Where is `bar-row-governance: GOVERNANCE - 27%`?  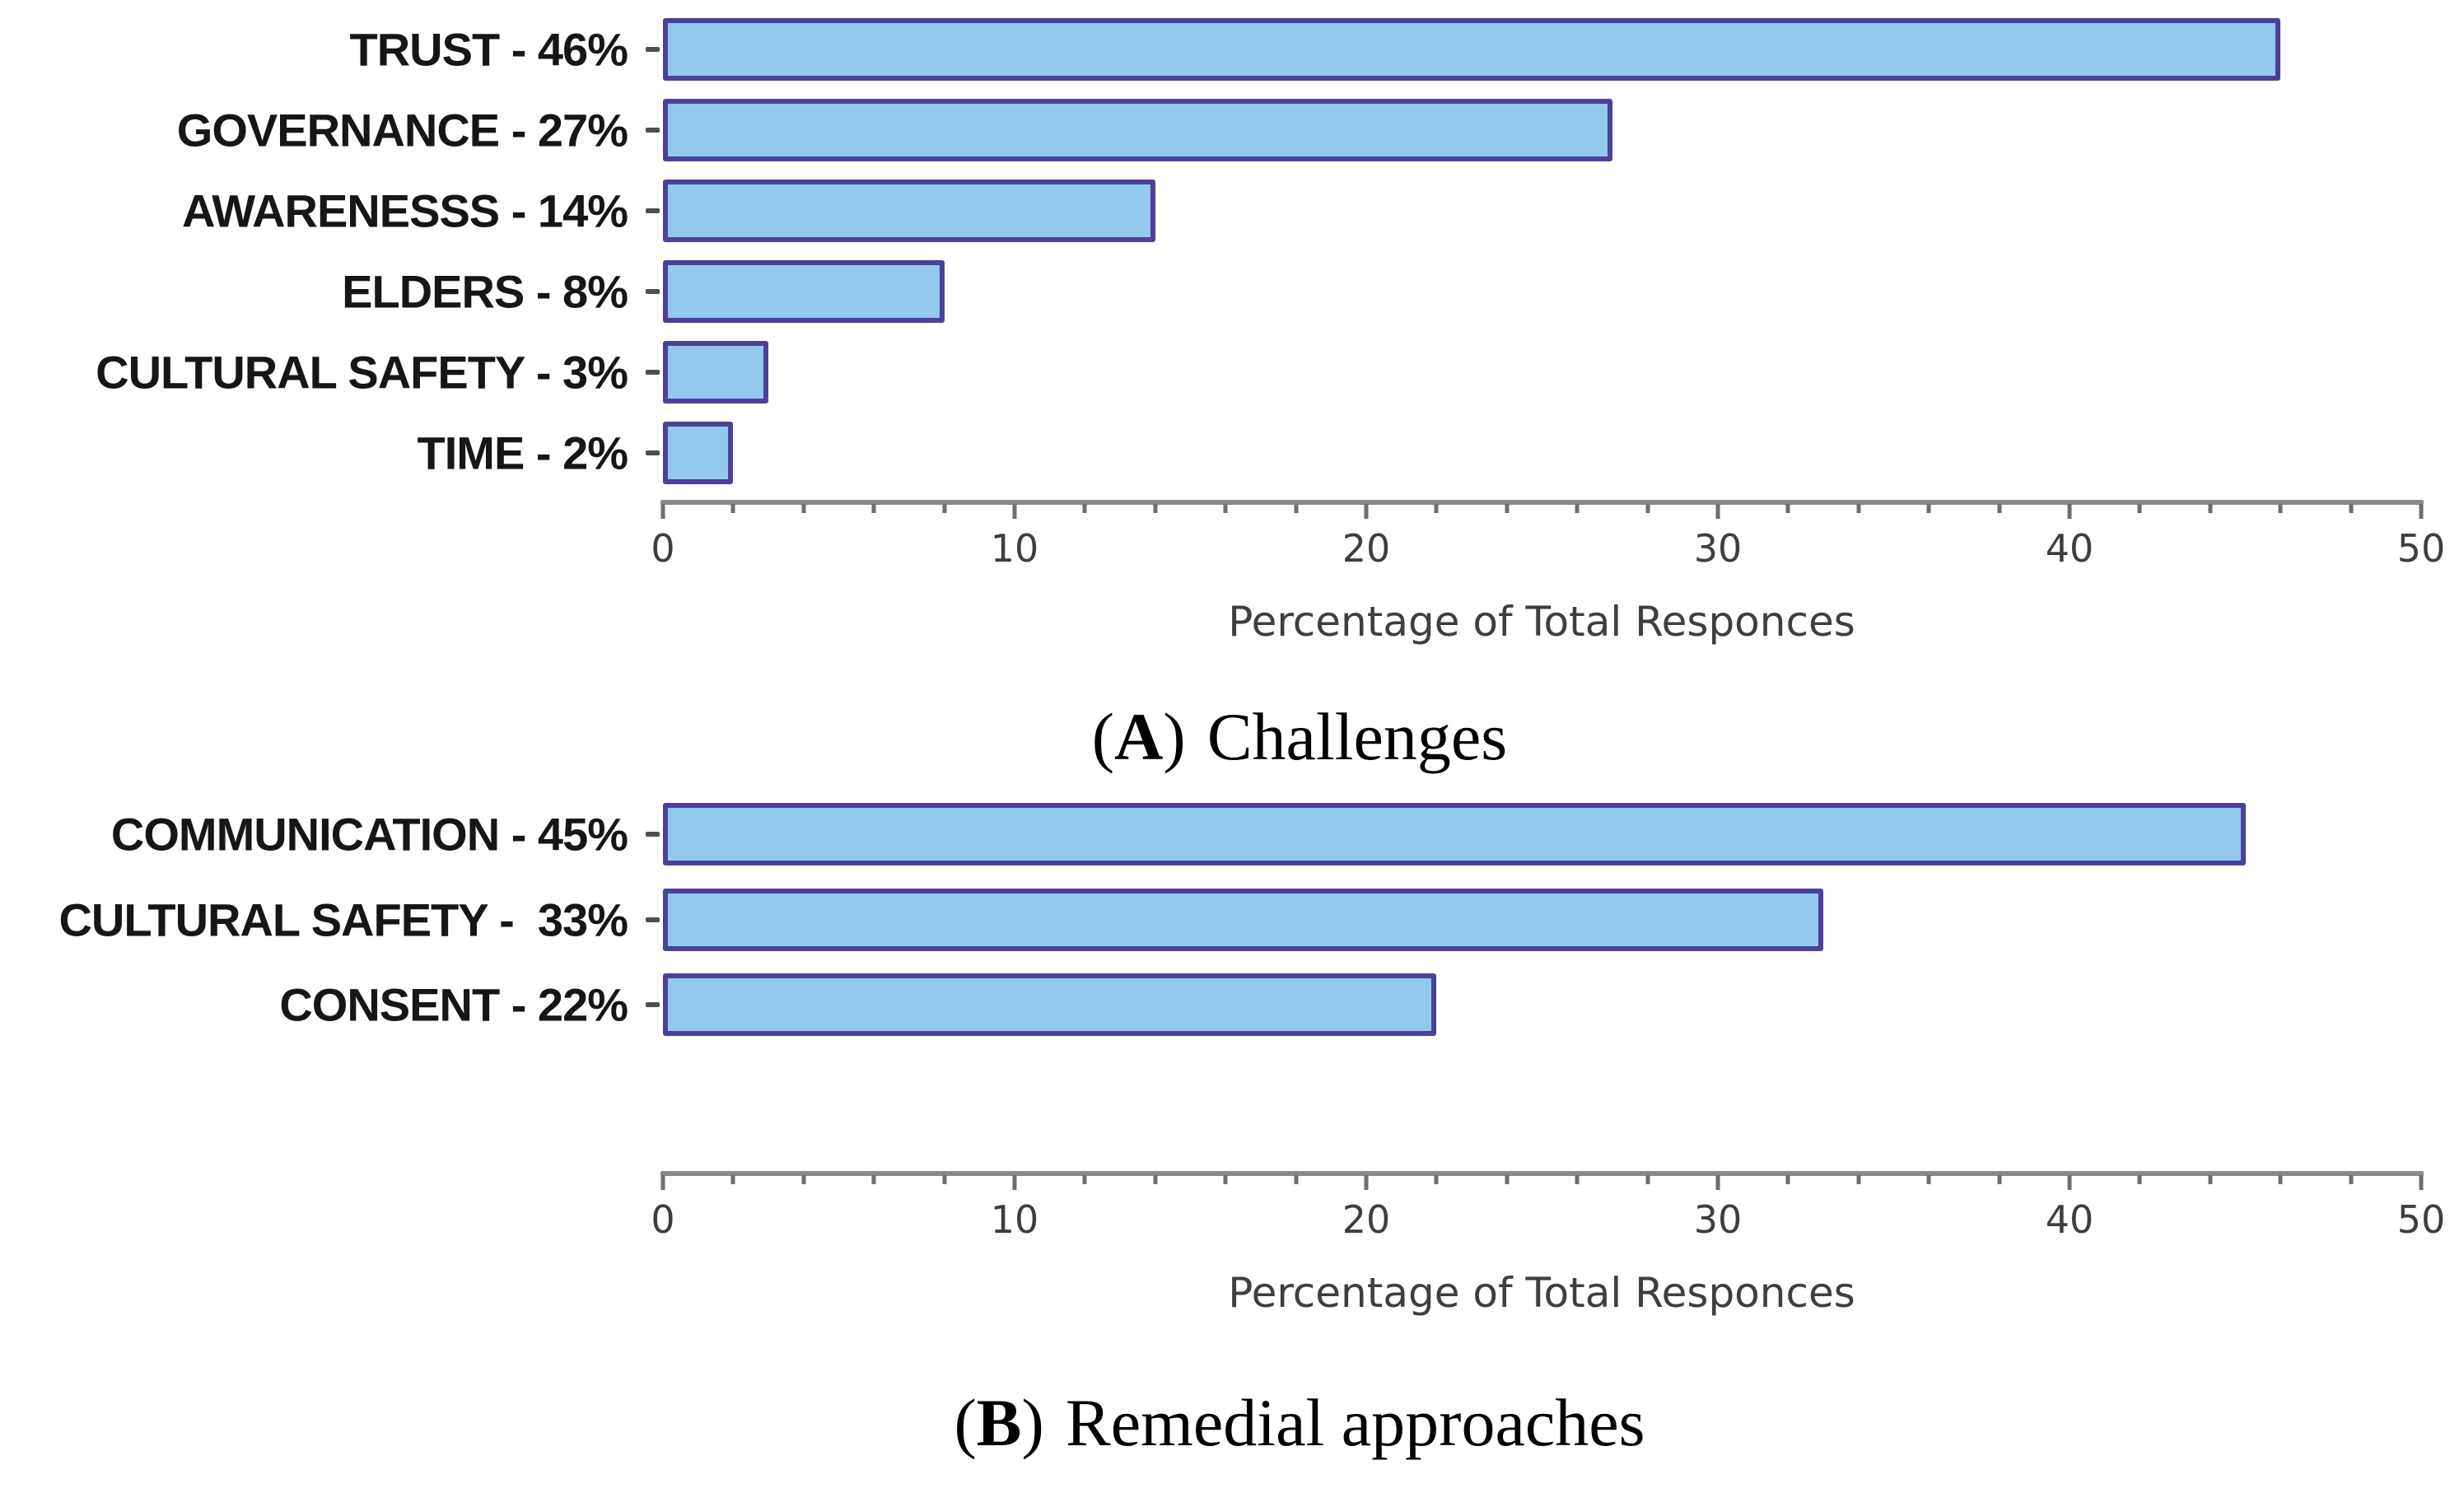 bar-row-governance: GOVERNANCE - 27% is located at coordinates (1232, 130).